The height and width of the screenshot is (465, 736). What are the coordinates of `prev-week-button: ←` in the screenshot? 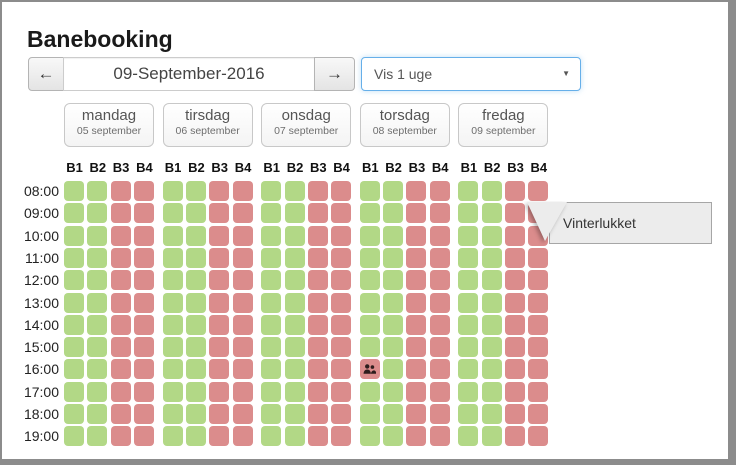 It's located at (46, 74).